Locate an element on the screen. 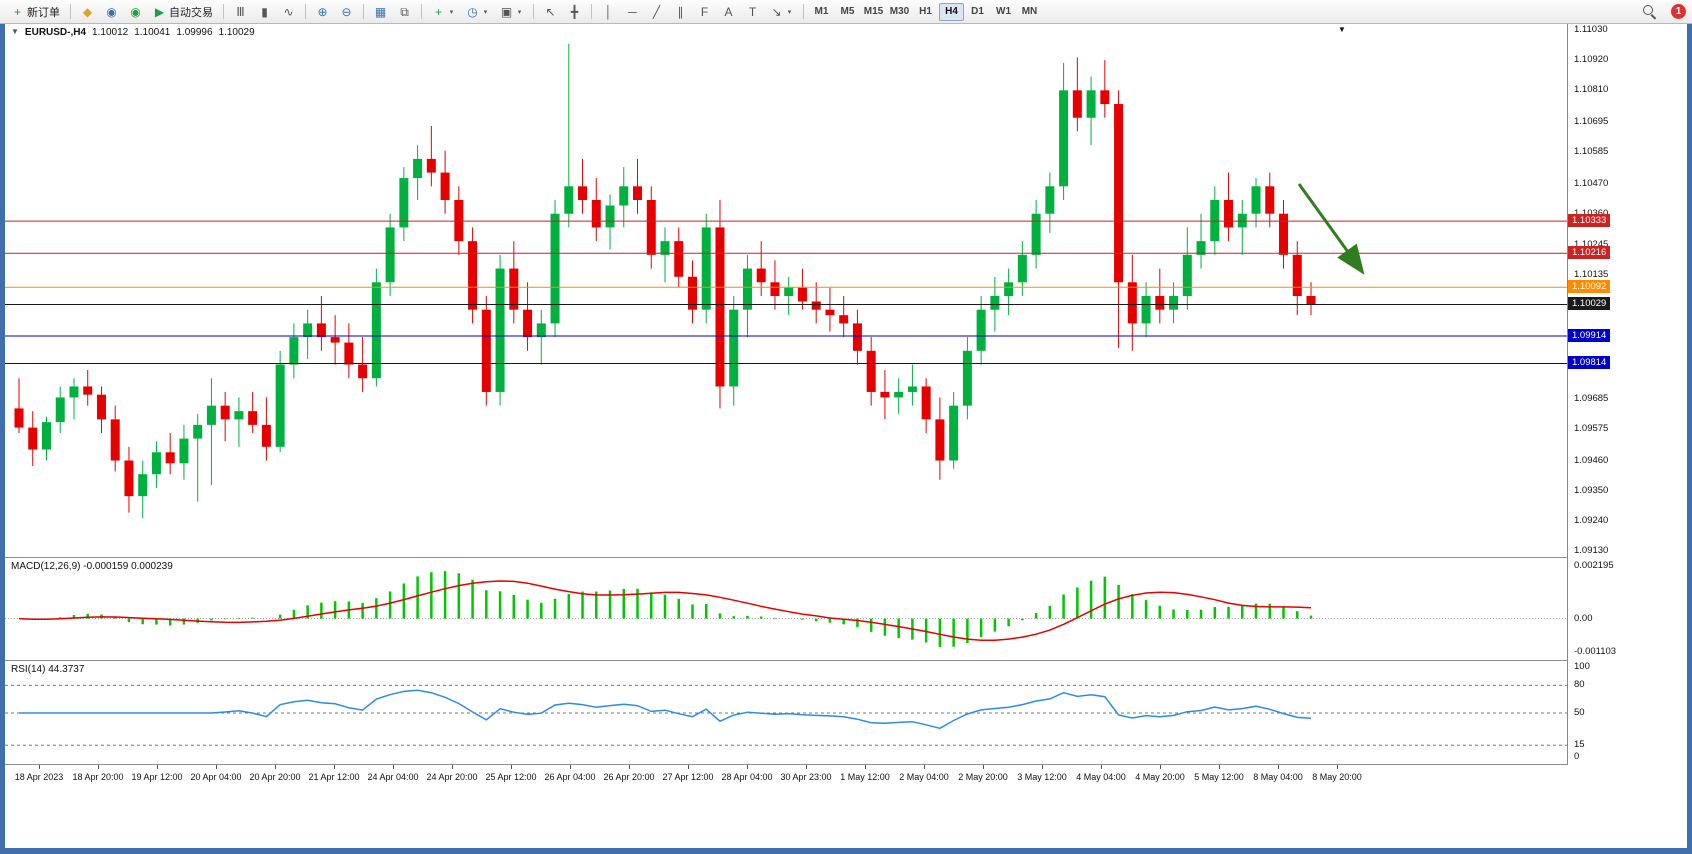  channel-button: ∥ is located at coordinates (680, 12).